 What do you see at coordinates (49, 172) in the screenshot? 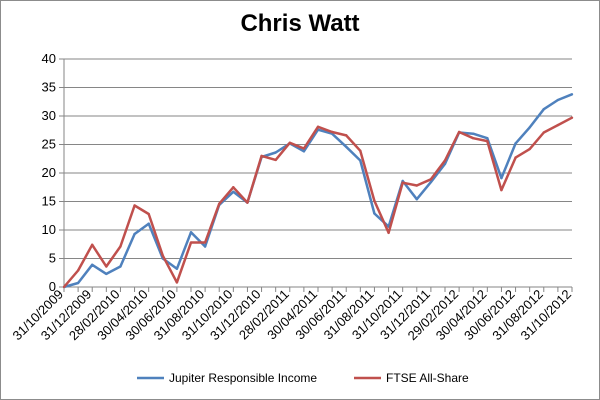
I see `y-tick-label: 20` at bounding box center [49, 172].